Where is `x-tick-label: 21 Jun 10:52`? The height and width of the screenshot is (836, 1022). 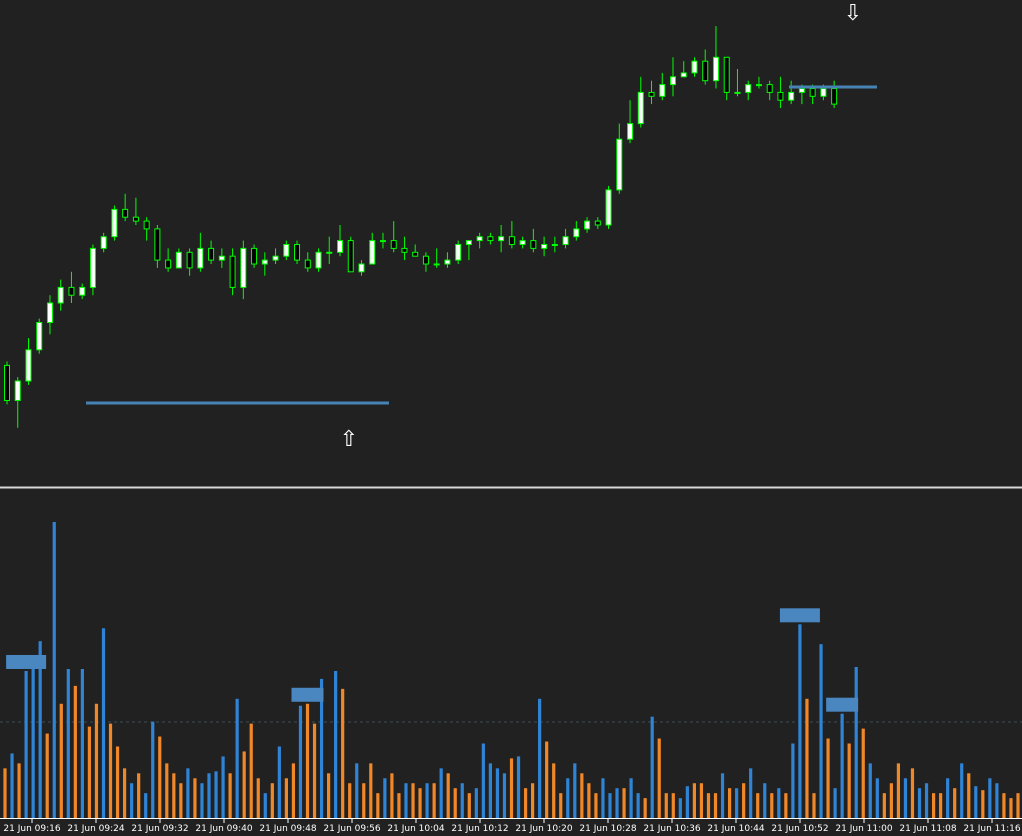
x-tick-label: 21 Jun 10:52 is located at coordinates (799, 829).